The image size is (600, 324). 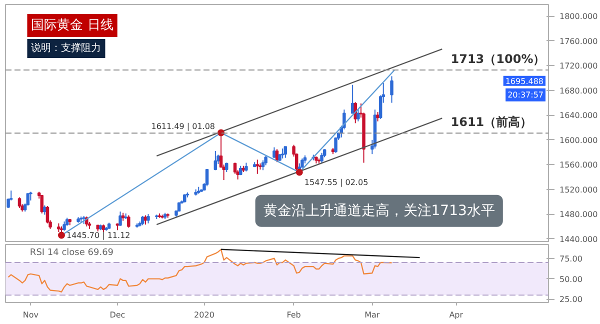 What do you see at coordinates (524, 81) in the screenshot?
I see `annotation: 1695.488` at bounding box center [524, 81].